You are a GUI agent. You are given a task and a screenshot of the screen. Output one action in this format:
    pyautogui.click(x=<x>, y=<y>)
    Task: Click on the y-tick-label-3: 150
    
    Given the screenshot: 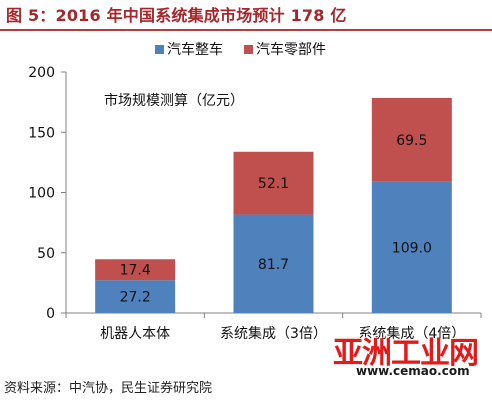 What is the action you would take?
    pyautogui.click(x=41, y=133)
    